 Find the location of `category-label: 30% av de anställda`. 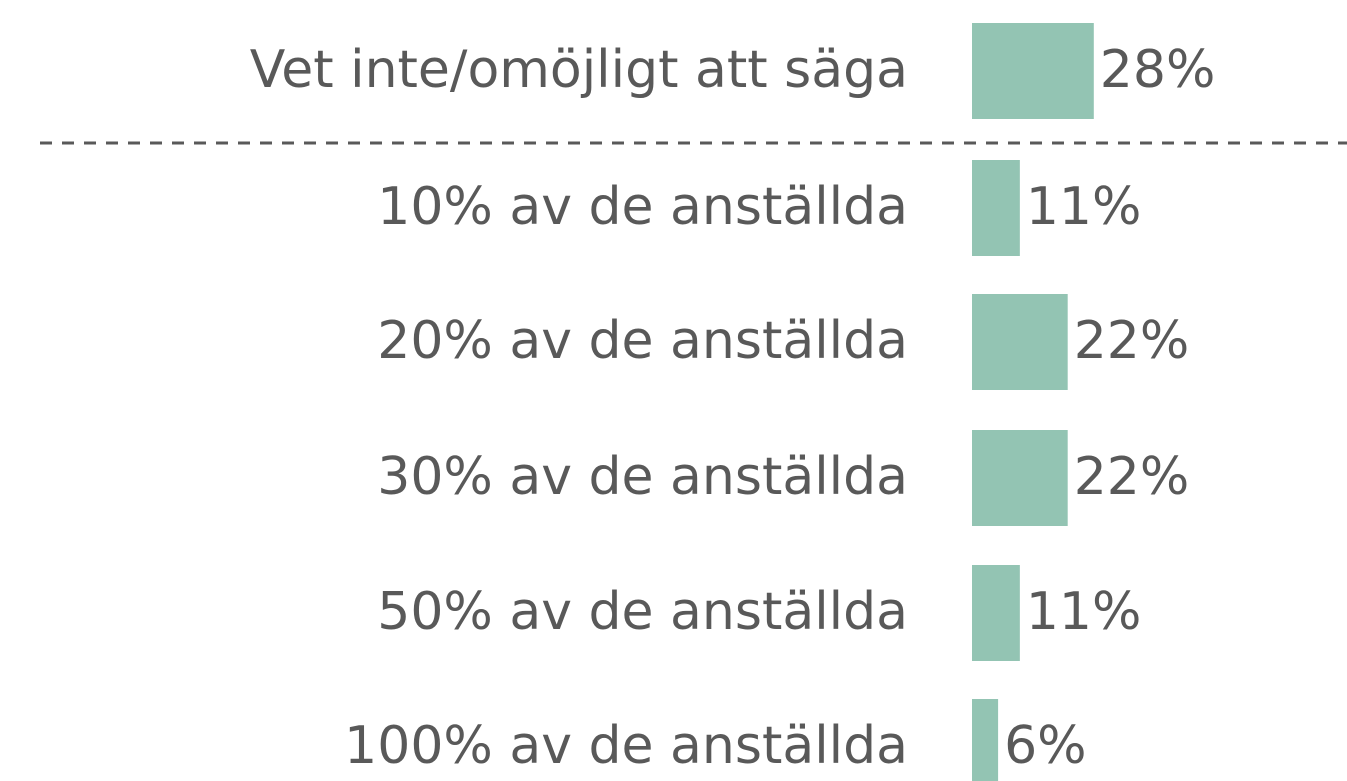

category-label: 30% av de anställda is located at coordinates (642, 477).